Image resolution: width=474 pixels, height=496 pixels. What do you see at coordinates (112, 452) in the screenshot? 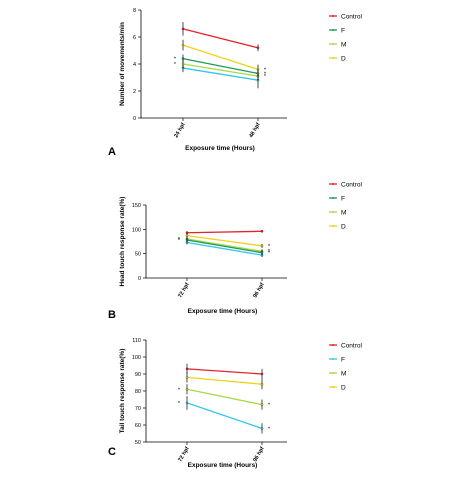
I see `panel-letter: C` at bounding box center [112, 452].